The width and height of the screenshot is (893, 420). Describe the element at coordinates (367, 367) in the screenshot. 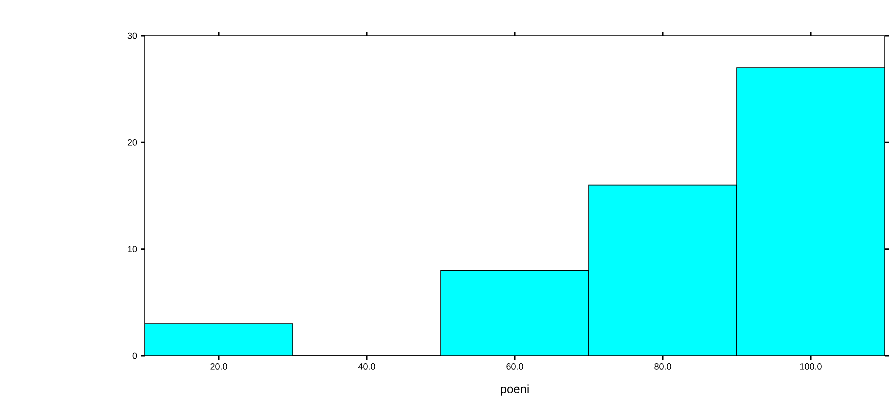

I see `x-tick-label: 40.0` at that location.